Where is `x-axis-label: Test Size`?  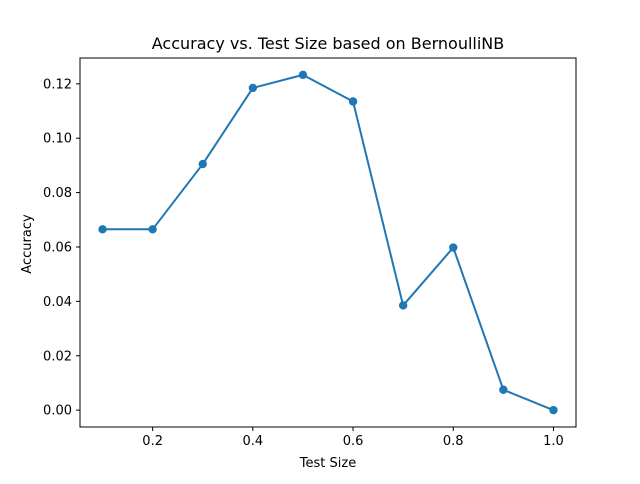 x-axis-label: Test Size is located at coordinates (327, 463).